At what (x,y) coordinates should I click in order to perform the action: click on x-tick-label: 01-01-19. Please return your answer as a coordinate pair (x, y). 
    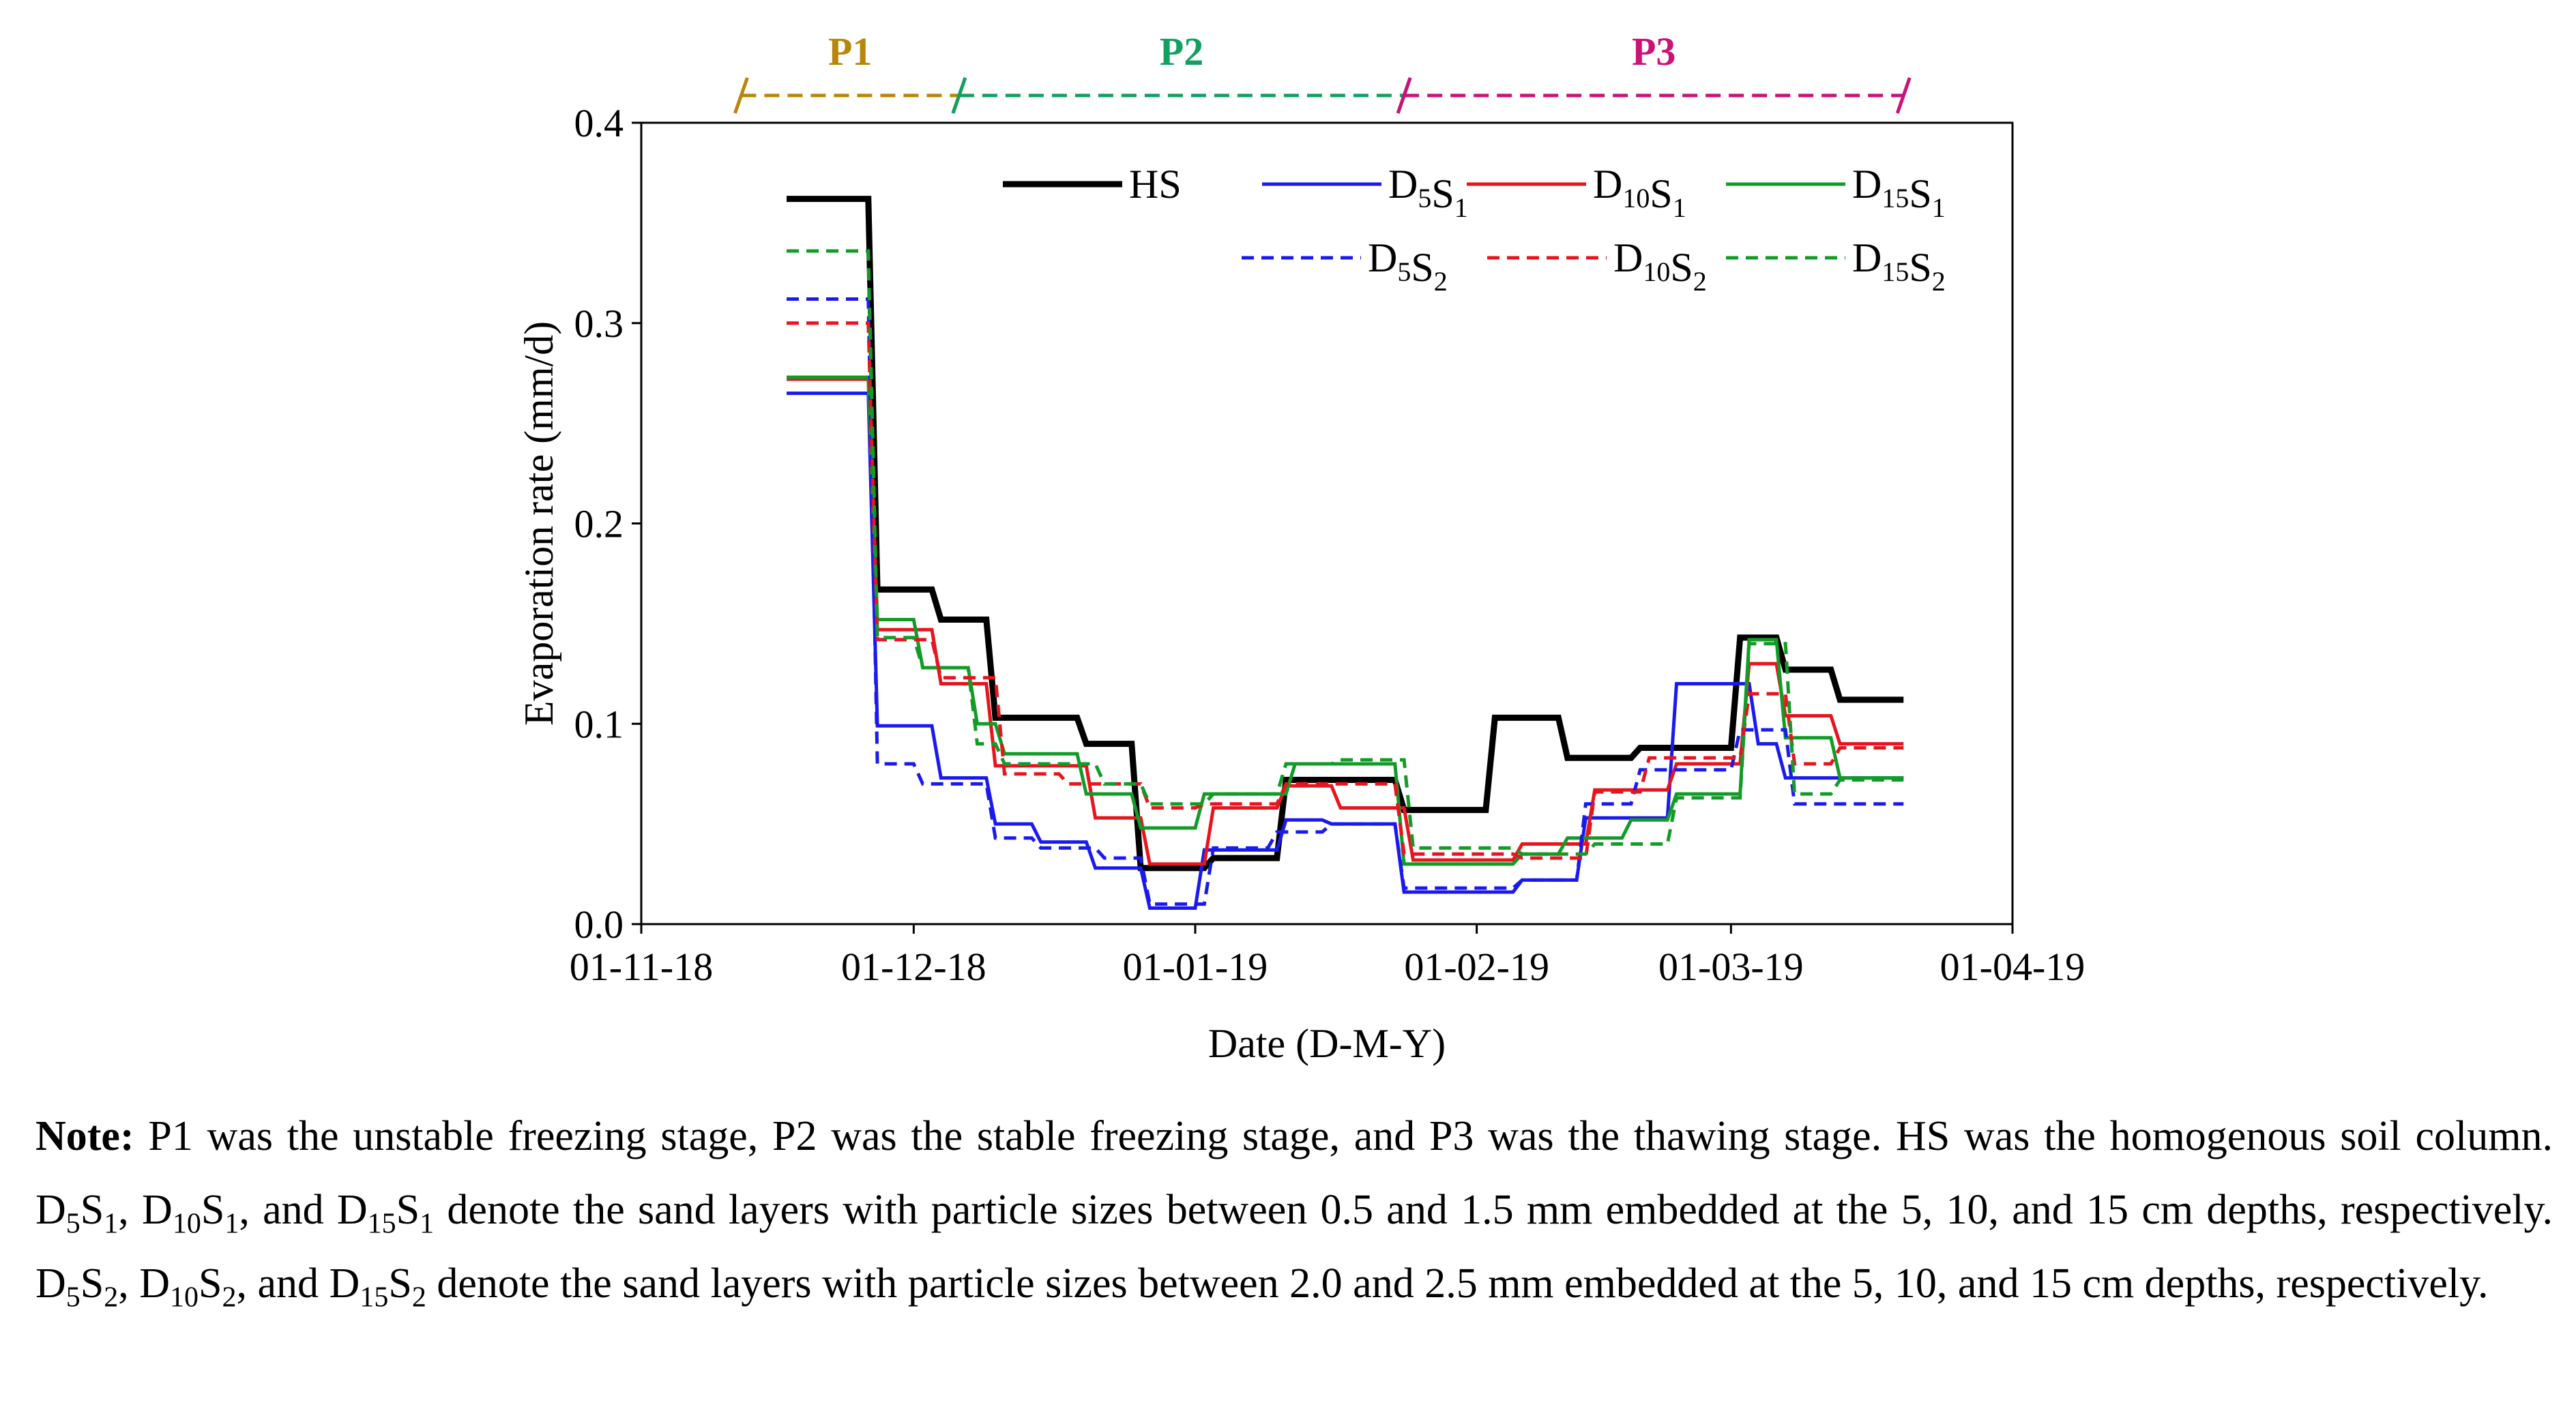
    Looking at the image, I should click on (1195, 967).